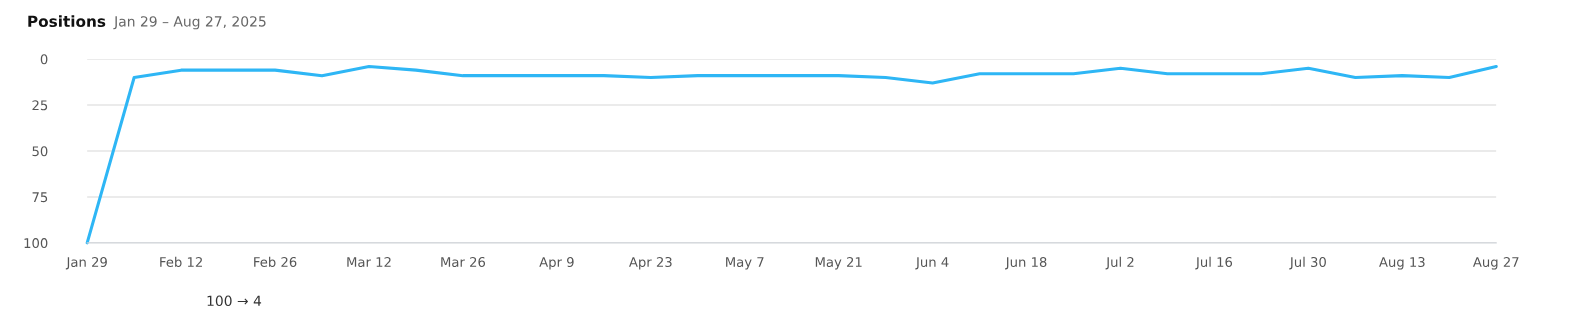  Describe the element at coordinates (181, 261) in the screenshot. I see `x-tick-label: Feb 12` at that location.